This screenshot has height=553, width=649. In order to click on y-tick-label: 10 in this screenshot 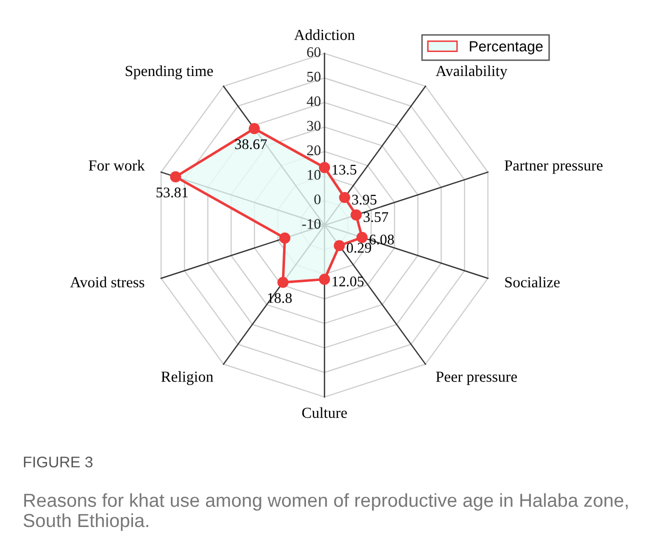, I will do `click(314, 175)`.